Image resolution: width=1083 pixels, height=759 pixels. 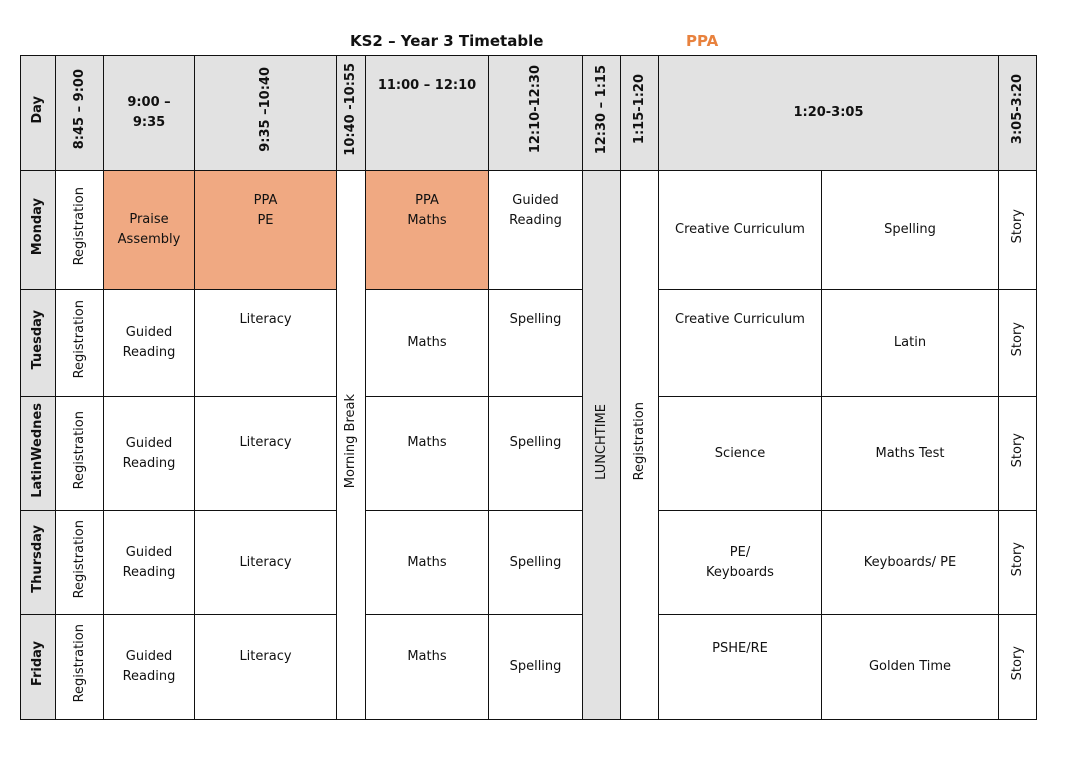 What do you see at coordinates (910, 562) in the screenshot?
I see `lesson: Keyboards/ PE` at bounding box center [910, 562].